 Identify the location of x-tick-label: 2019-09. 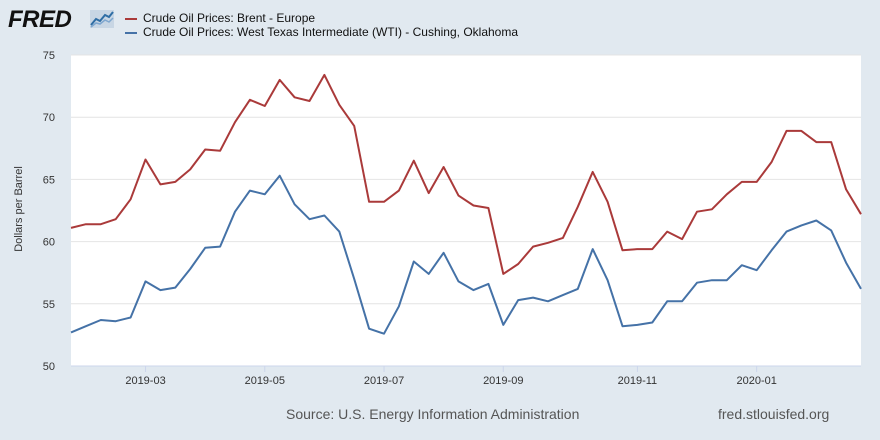
(503, 381).